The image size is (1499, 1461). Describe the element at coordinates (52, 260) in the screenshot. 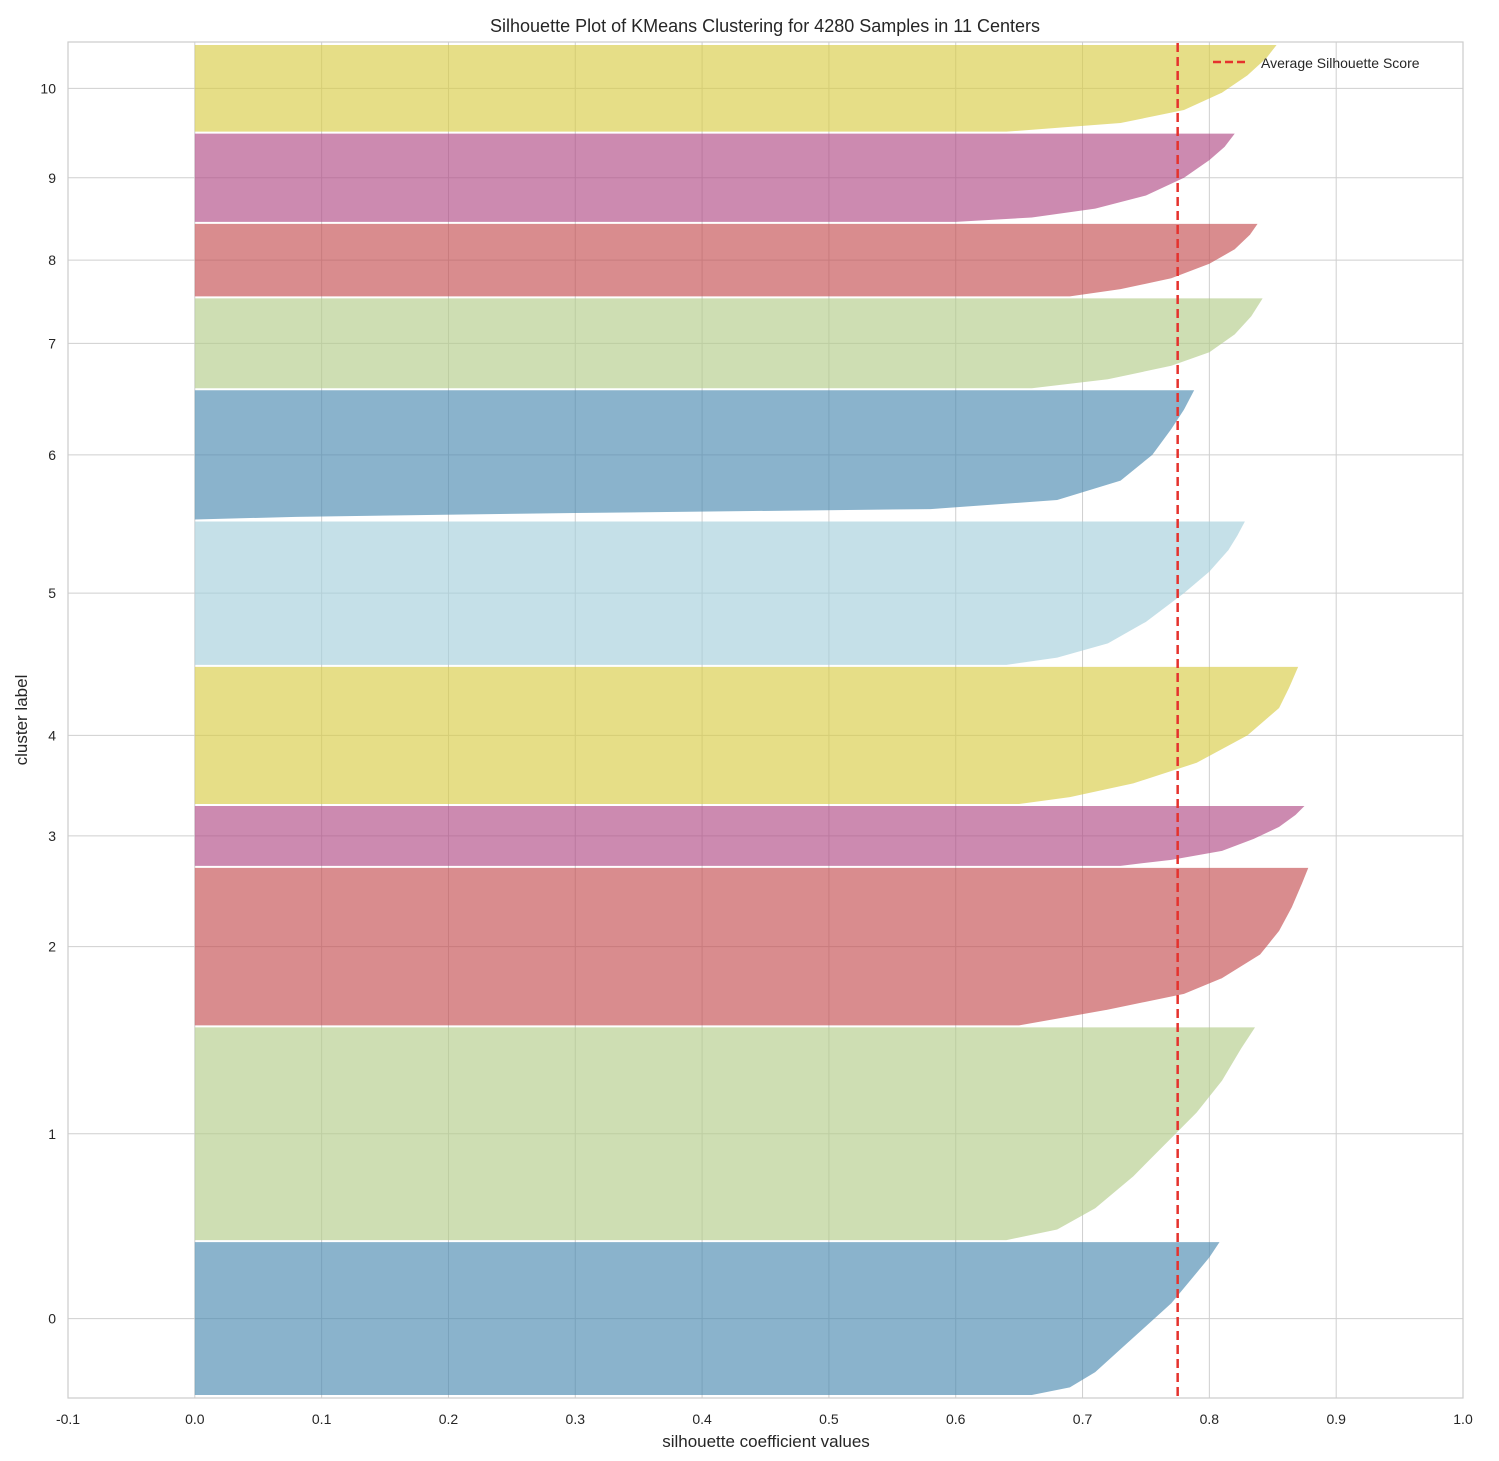

I see `y-tick-label: 8` at that location.